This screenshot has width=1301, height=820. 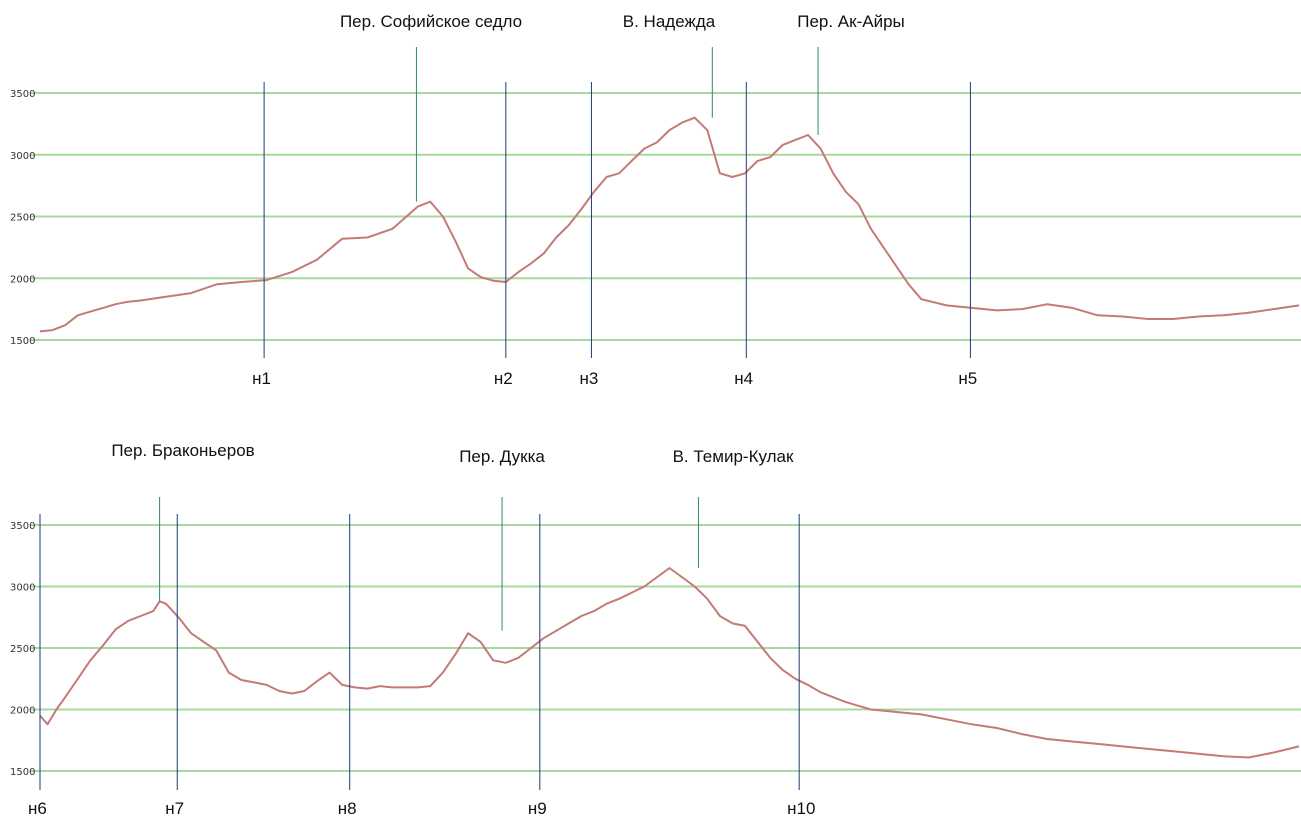 I want to click on camp-label: н2, so click(x=503, y=378).